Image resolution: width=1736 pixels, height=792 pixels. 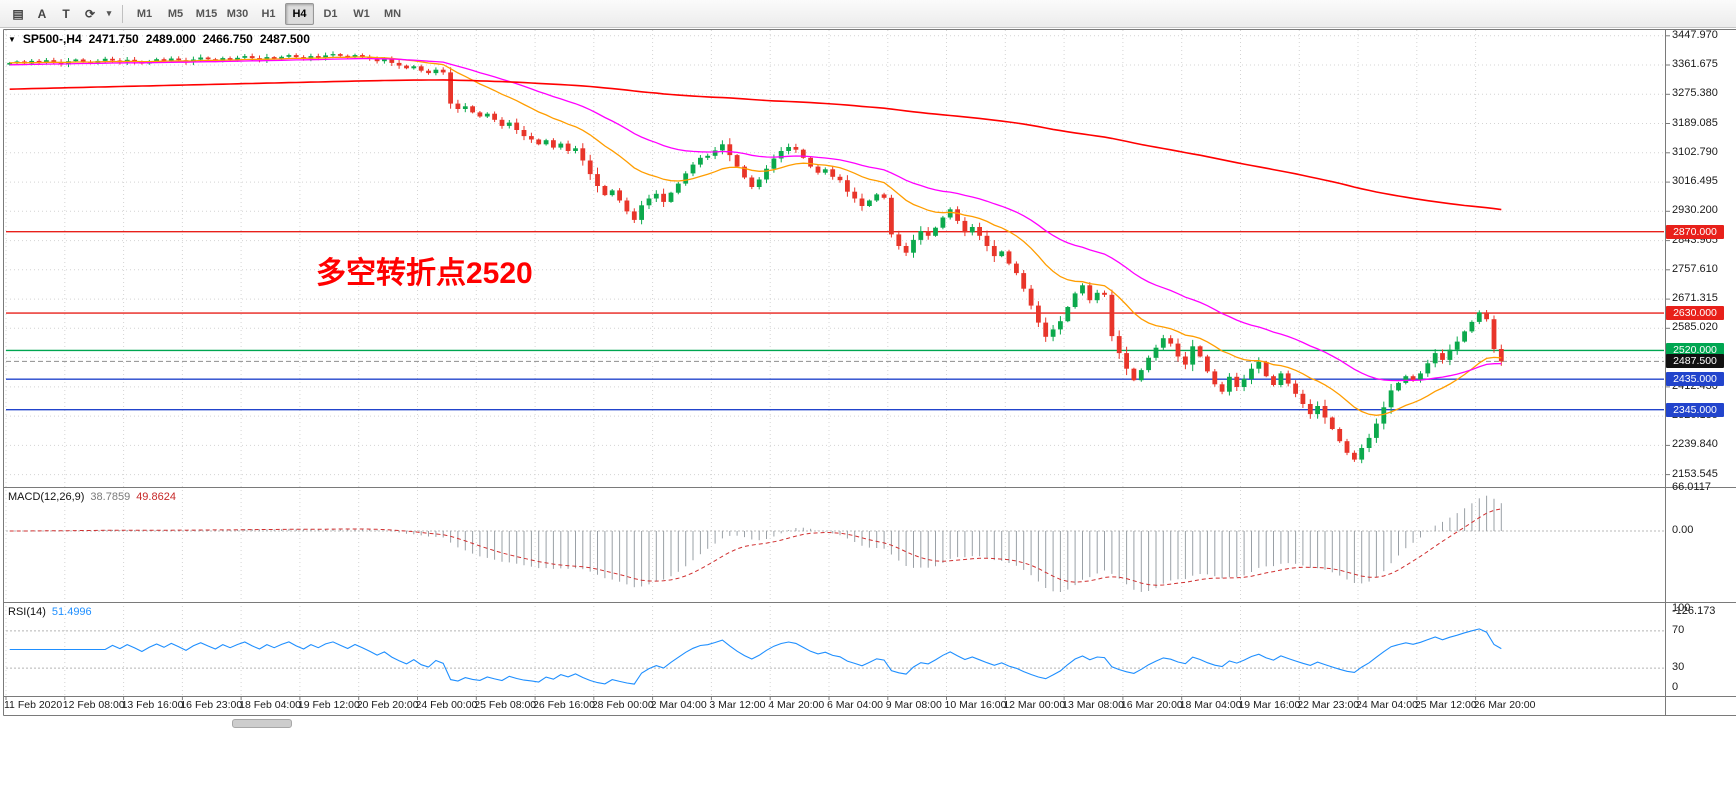 What do you see at coordinates (113, 39) in the screenshot?
I see `ohlc-open: 2471.750` at bounding box center [113, 39].